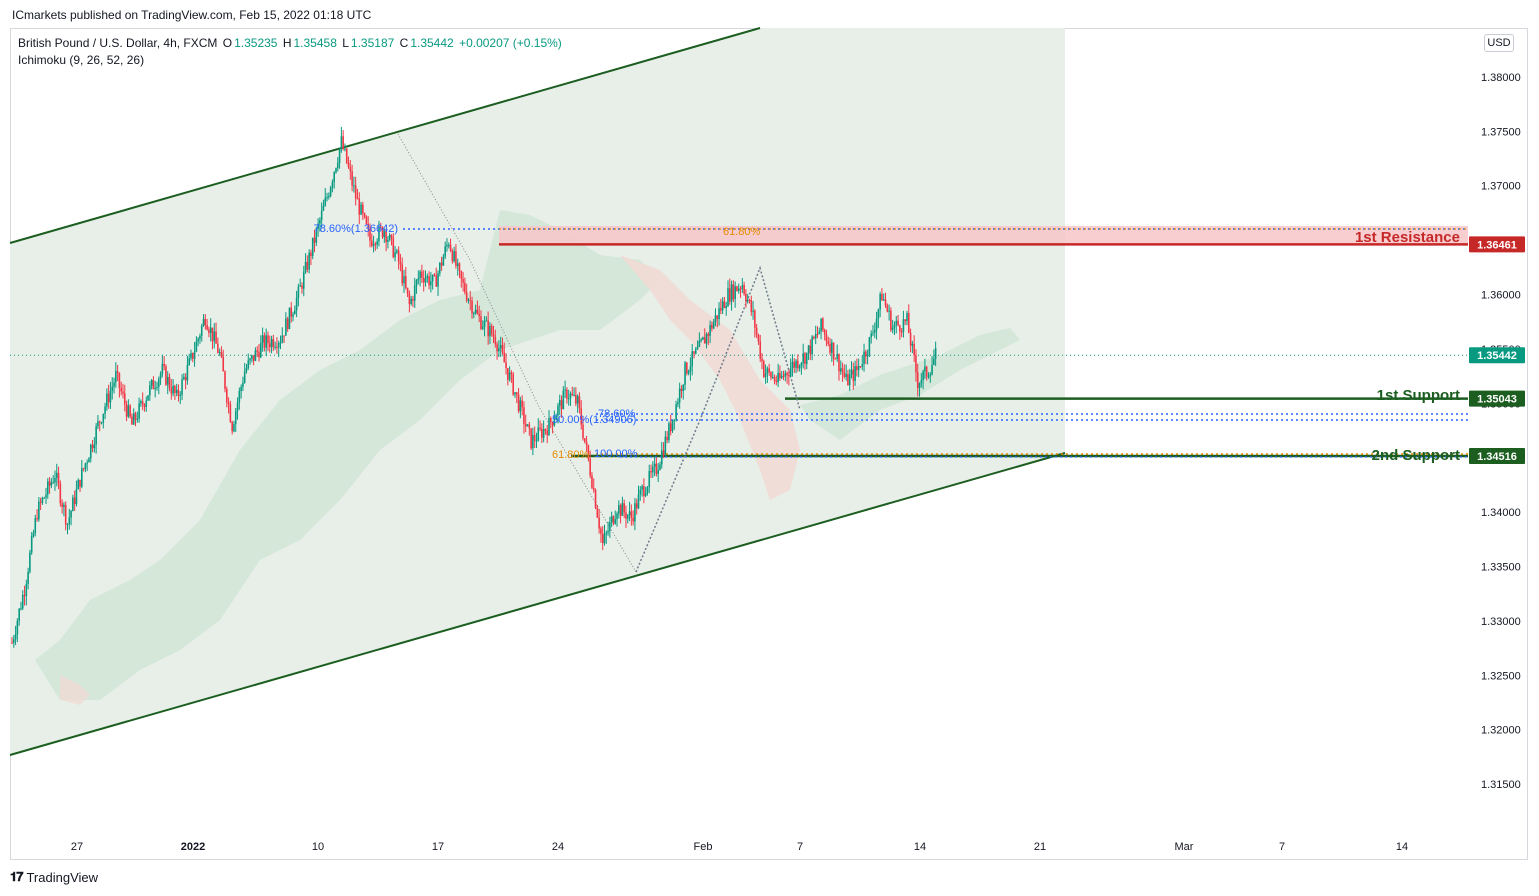 The height and width of the screenshot is (896, 1539). I want to click on x-tick-label: 24, so click(558, 847).